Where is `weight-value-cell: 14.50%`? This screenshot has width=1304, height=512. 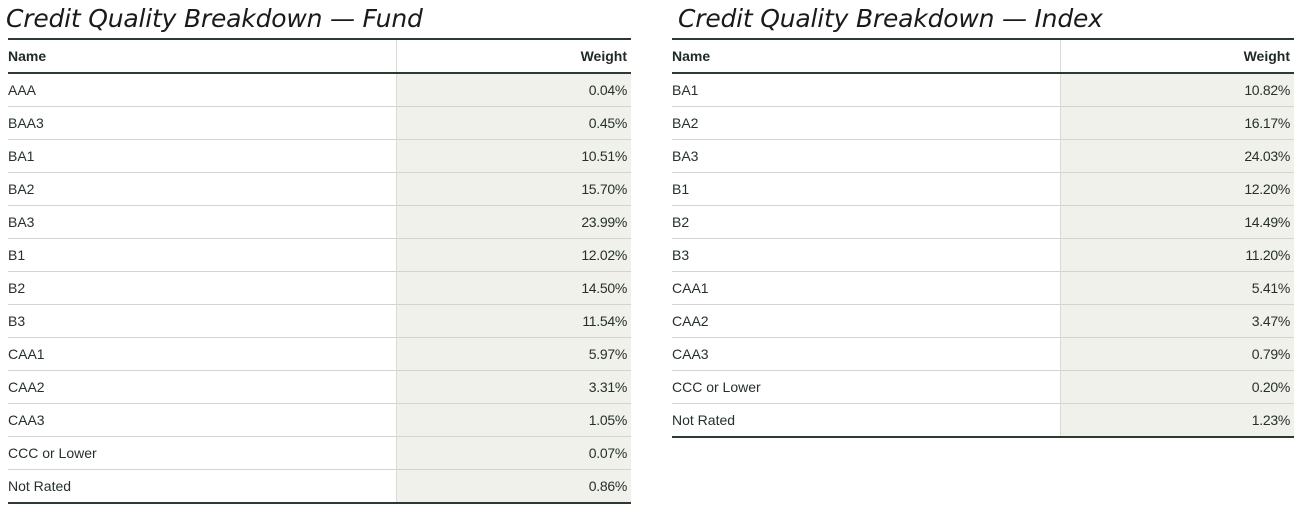 weight-value-cell: 14.50% is located at coordinates (513, 288).